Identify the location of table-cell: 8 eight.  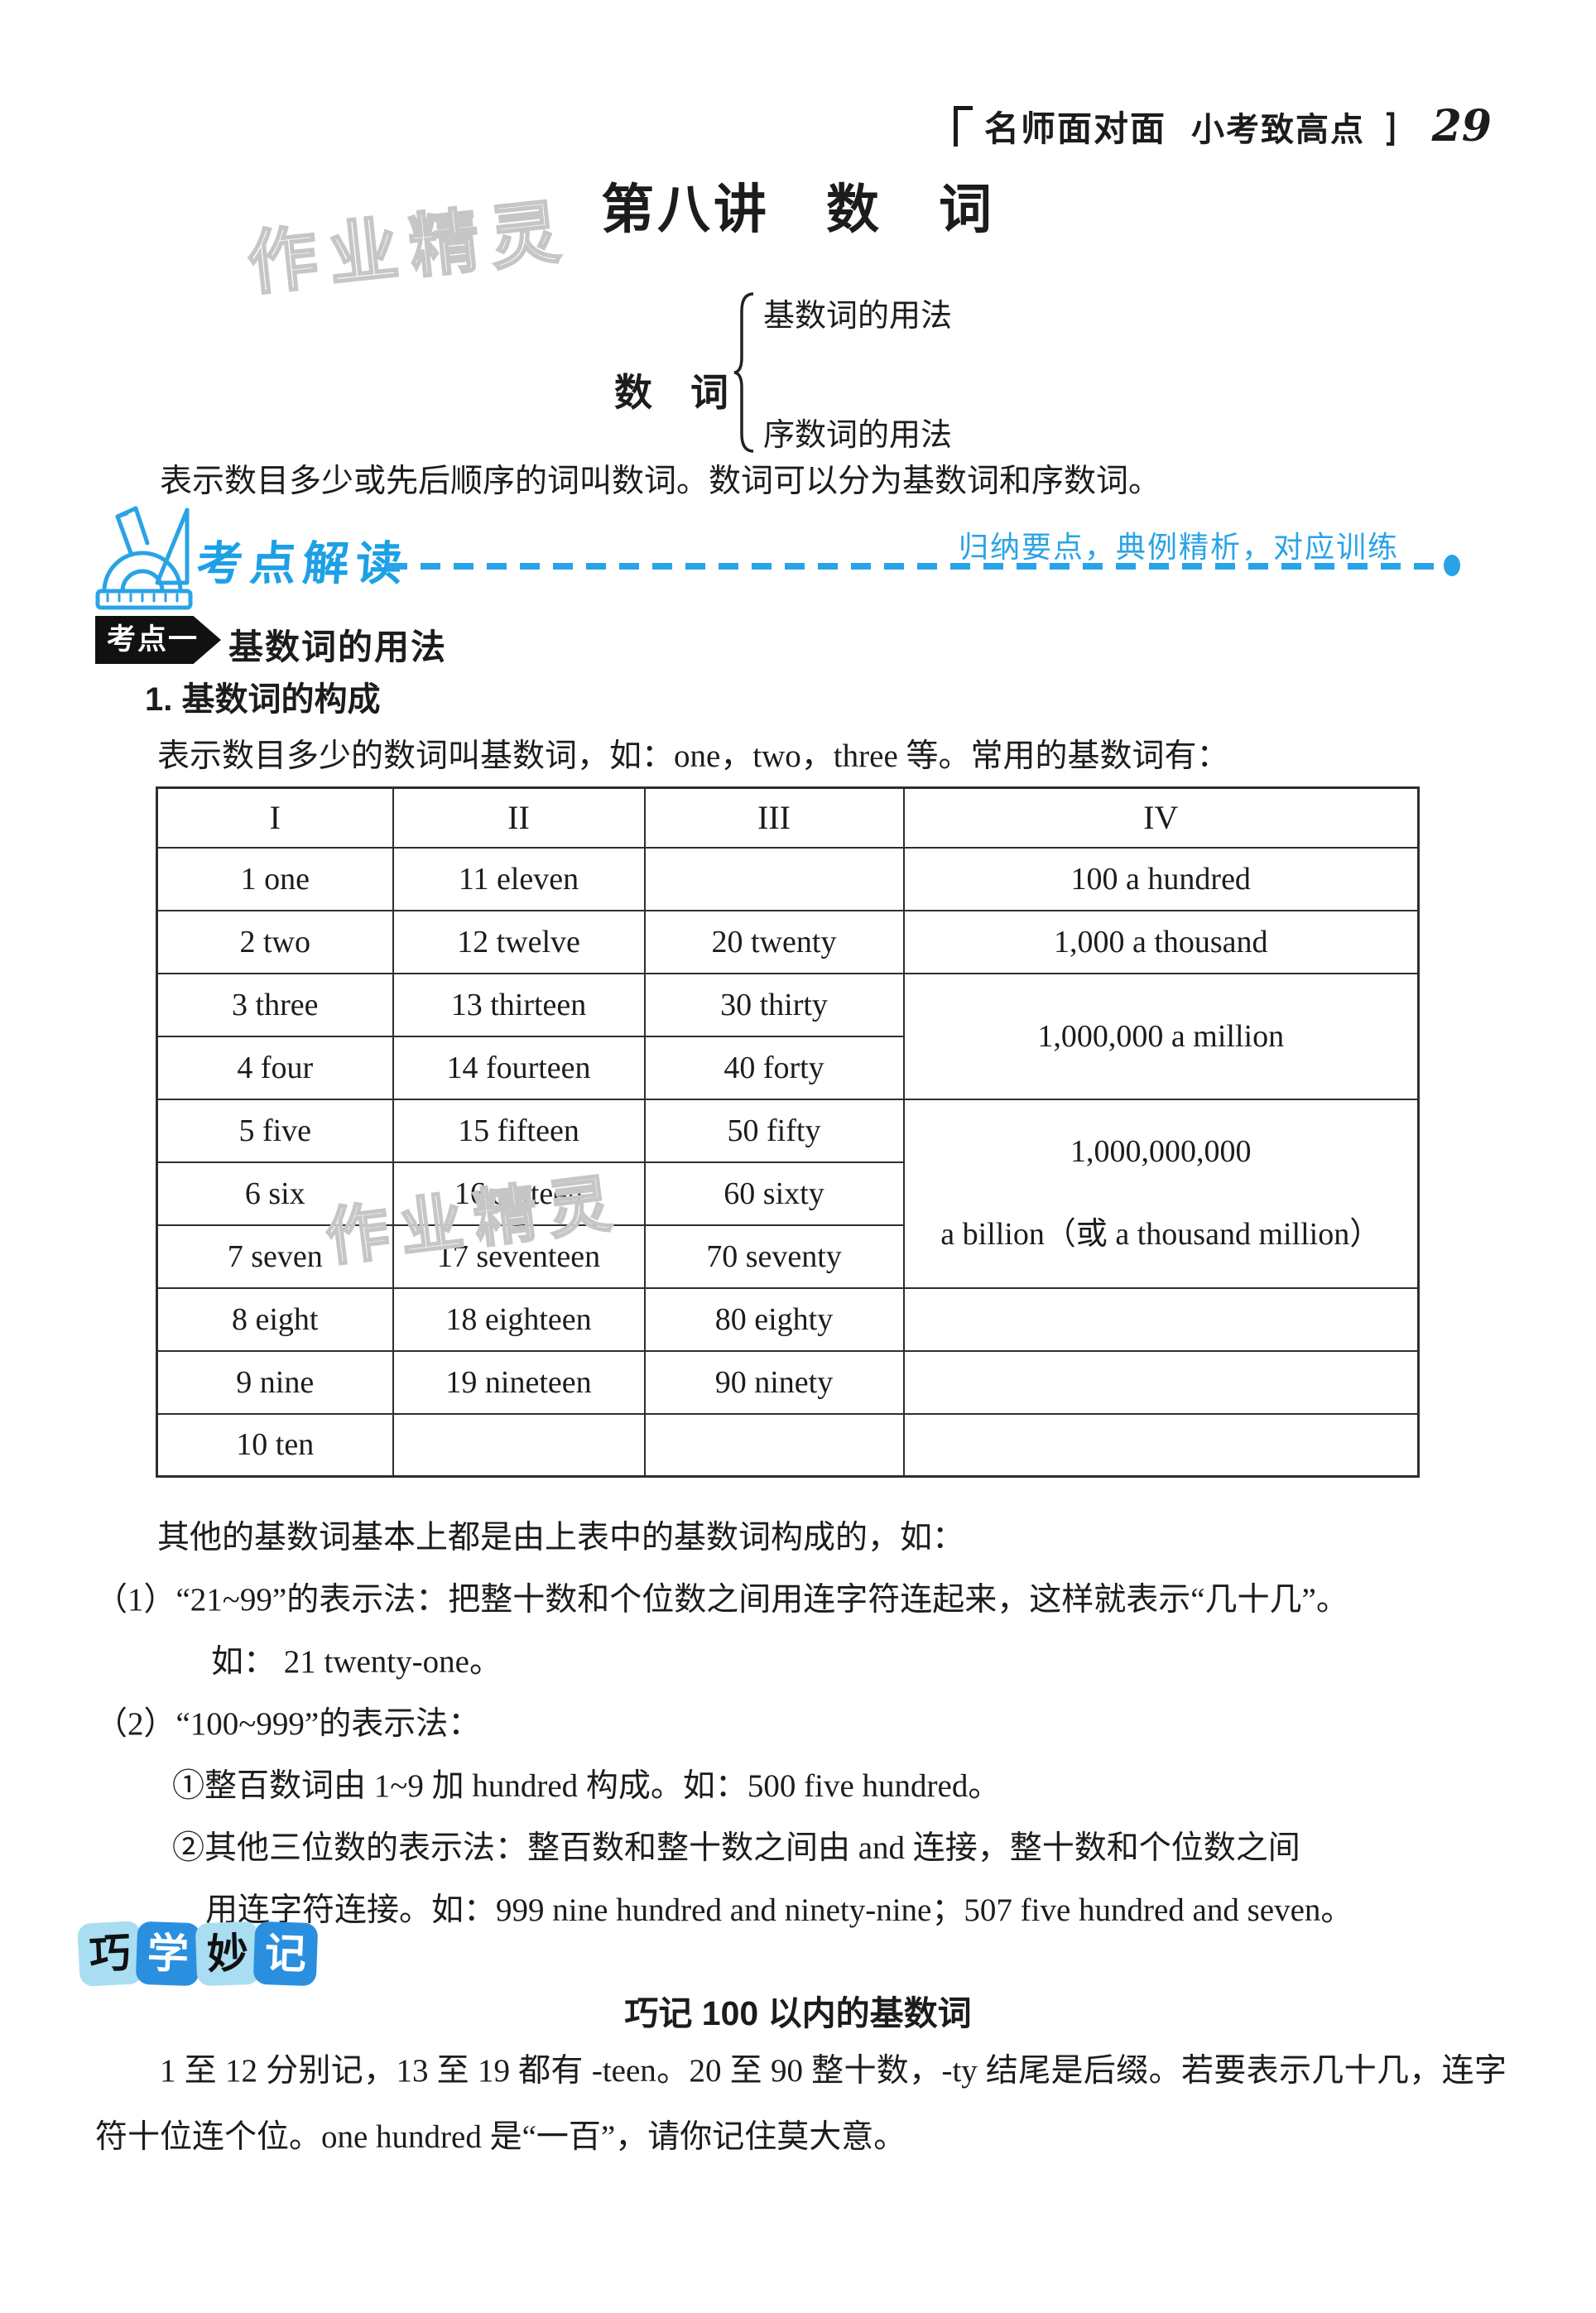
(275, 1319).